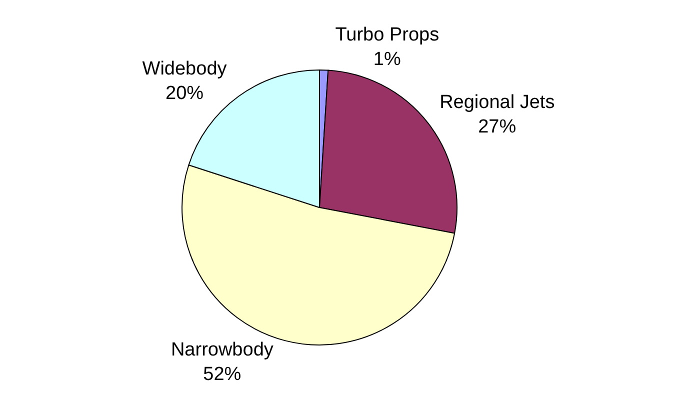 The width and height of the screenshot is (697, 415). Describe the element at coordinates (387, 59) in the screenshot. I see `data-label: 1%` at that location.